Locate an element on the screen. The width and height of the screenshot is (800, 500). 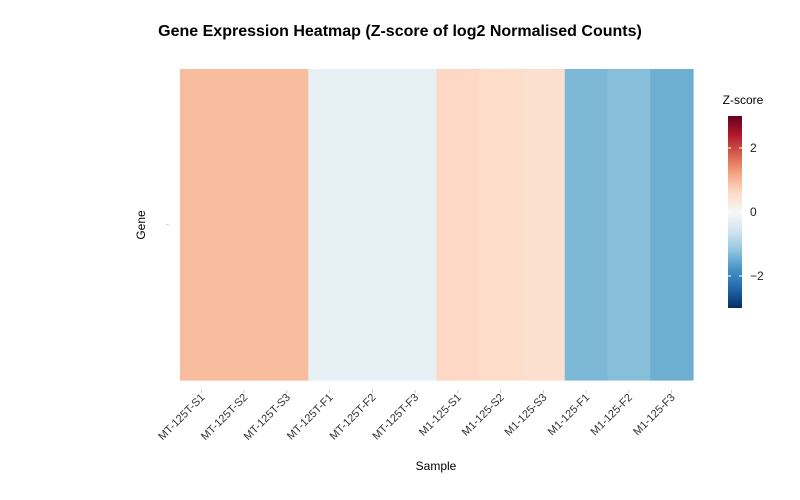
y-axis-title: Gene is located at coordinates (141, 225).